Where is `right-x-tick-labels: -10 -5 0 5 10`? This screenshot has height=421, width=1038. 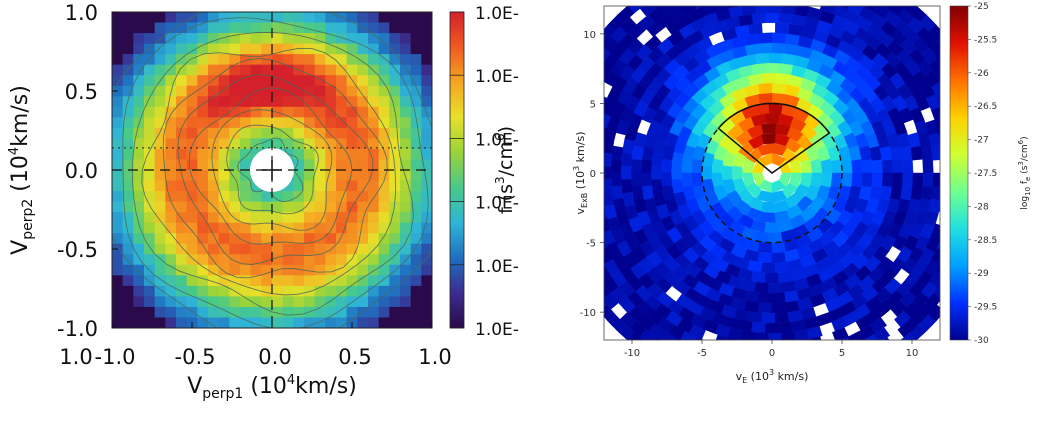
right-x-tick-labels: -10 -5 0 5 10 is located at coordinates (771, 353).